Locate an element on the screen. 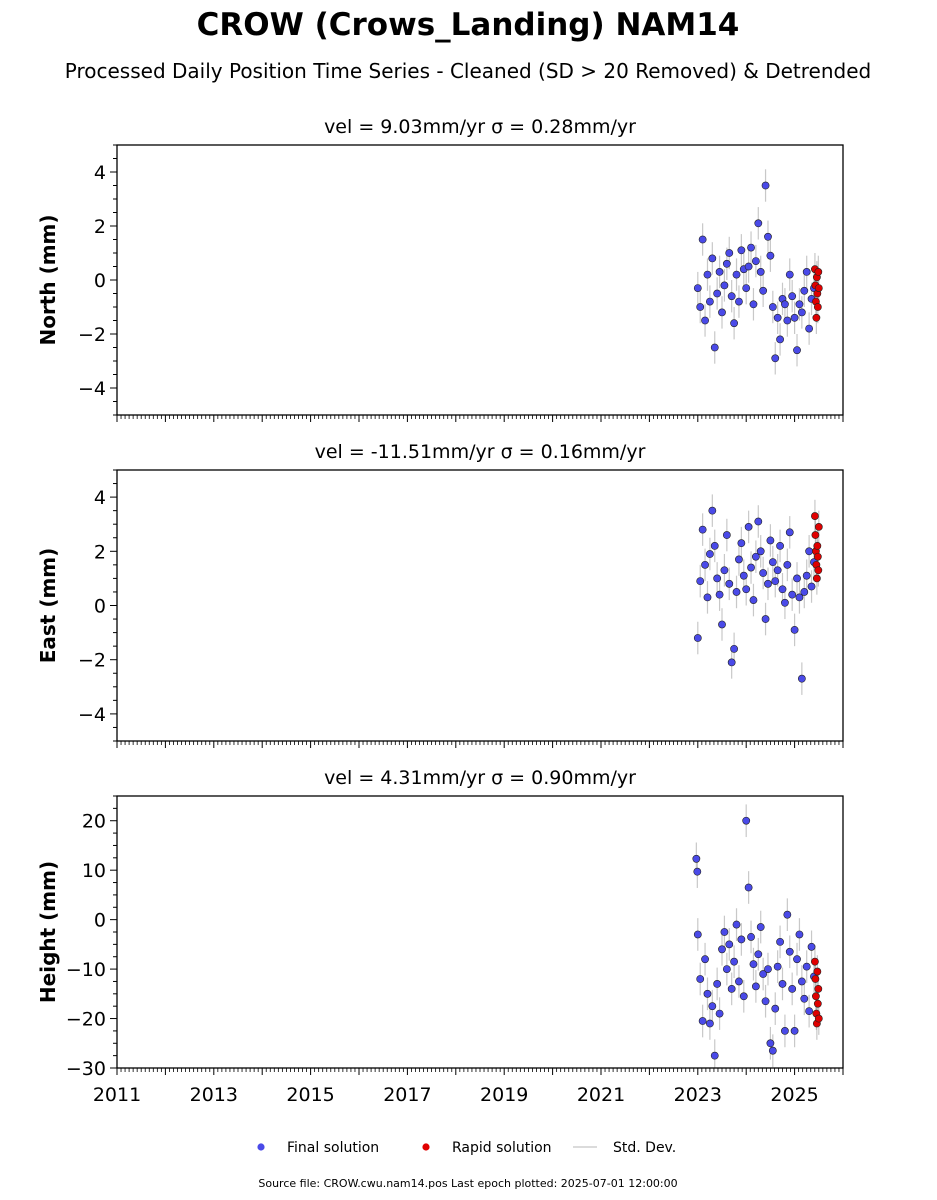 The image size is (937, 1200). x-tick-label: 2017 is located at coordinates (407, 1095).